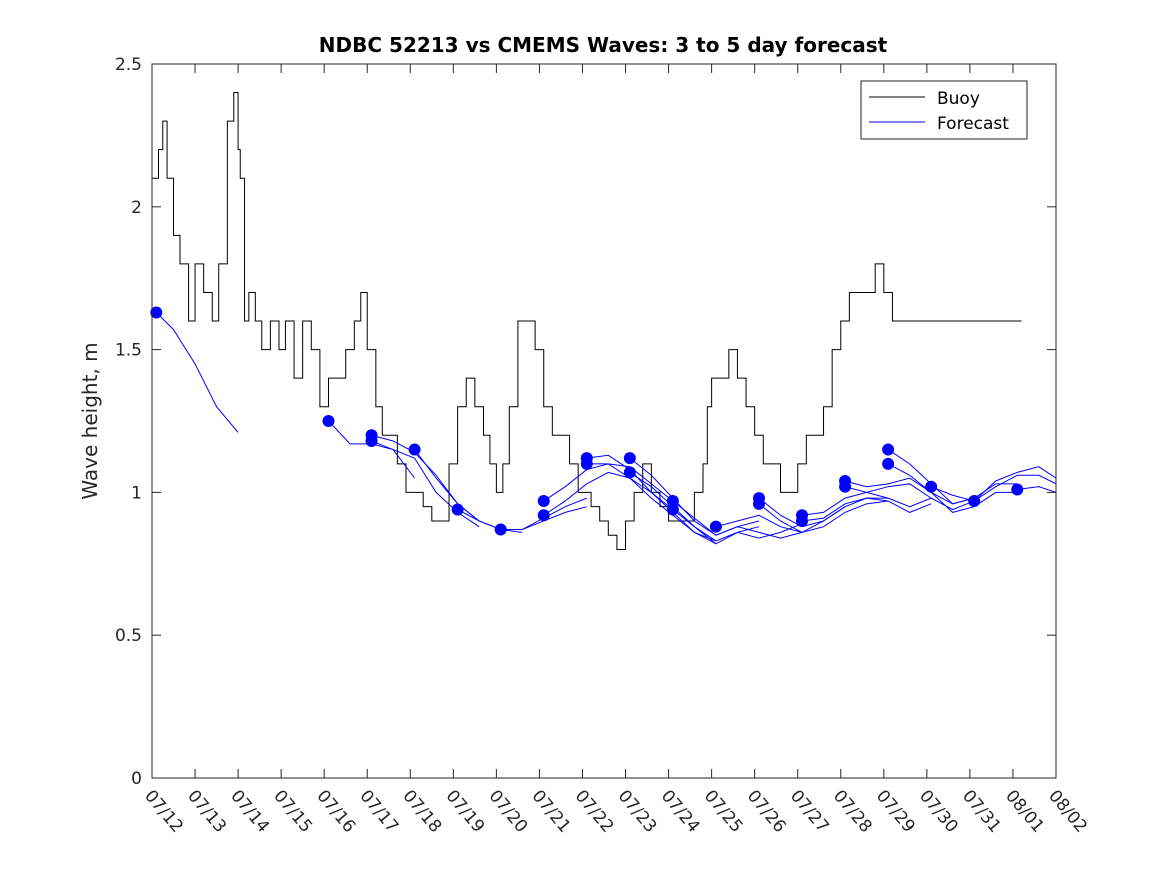 This screenshot has width=1167, height=880. Describe the element at coordinates (206, 811) in the screenshot. I see `x-tick-label: 07/13` at that location.